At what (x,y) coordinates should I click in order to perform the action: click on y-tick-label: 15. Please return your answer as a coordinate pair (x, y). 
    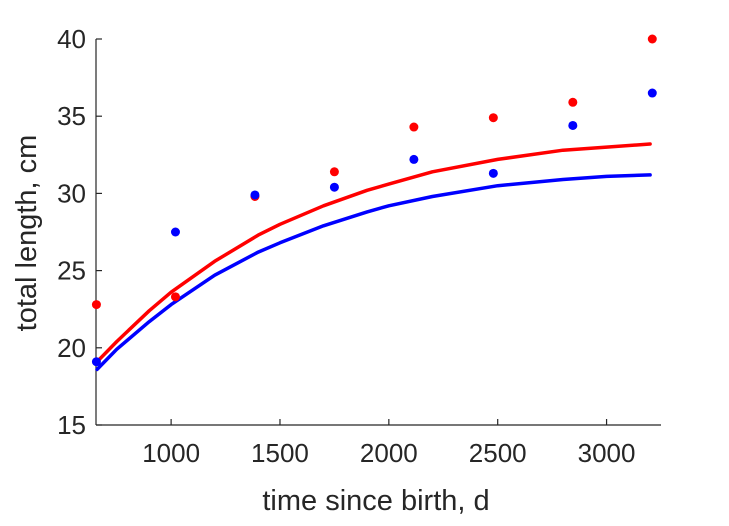
    Looking at the image, I should click on (71, 425).